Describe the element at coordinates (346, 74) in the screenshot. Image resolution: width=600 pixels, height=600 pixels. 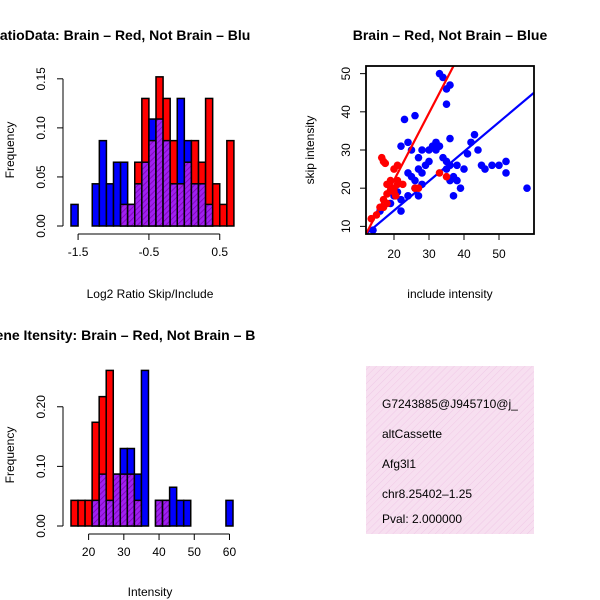
I see `y-tick-label: 50` at that location.